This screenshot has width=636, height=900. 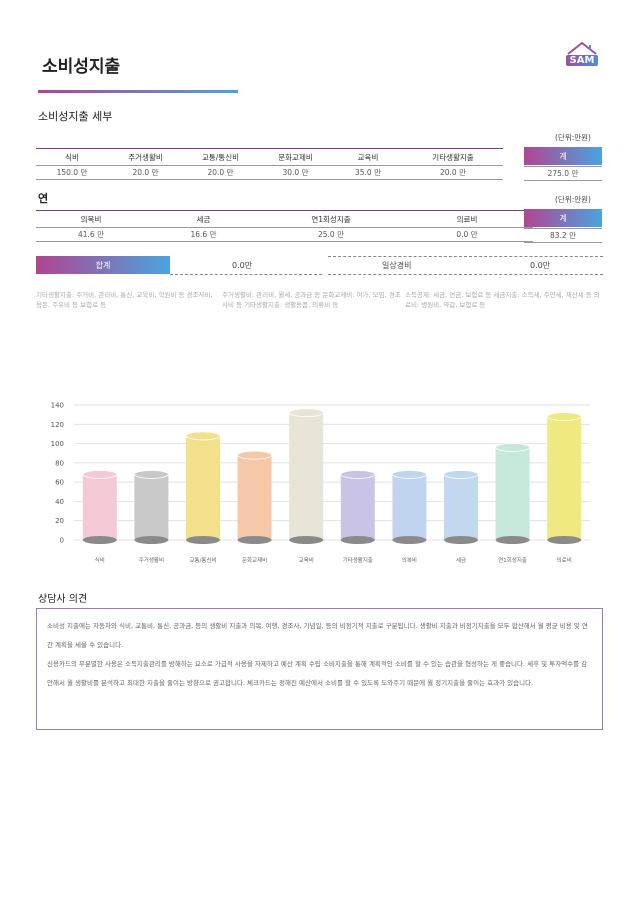 I want to click on counsel-title: 상담사 의견, so click(x=63, y=599).